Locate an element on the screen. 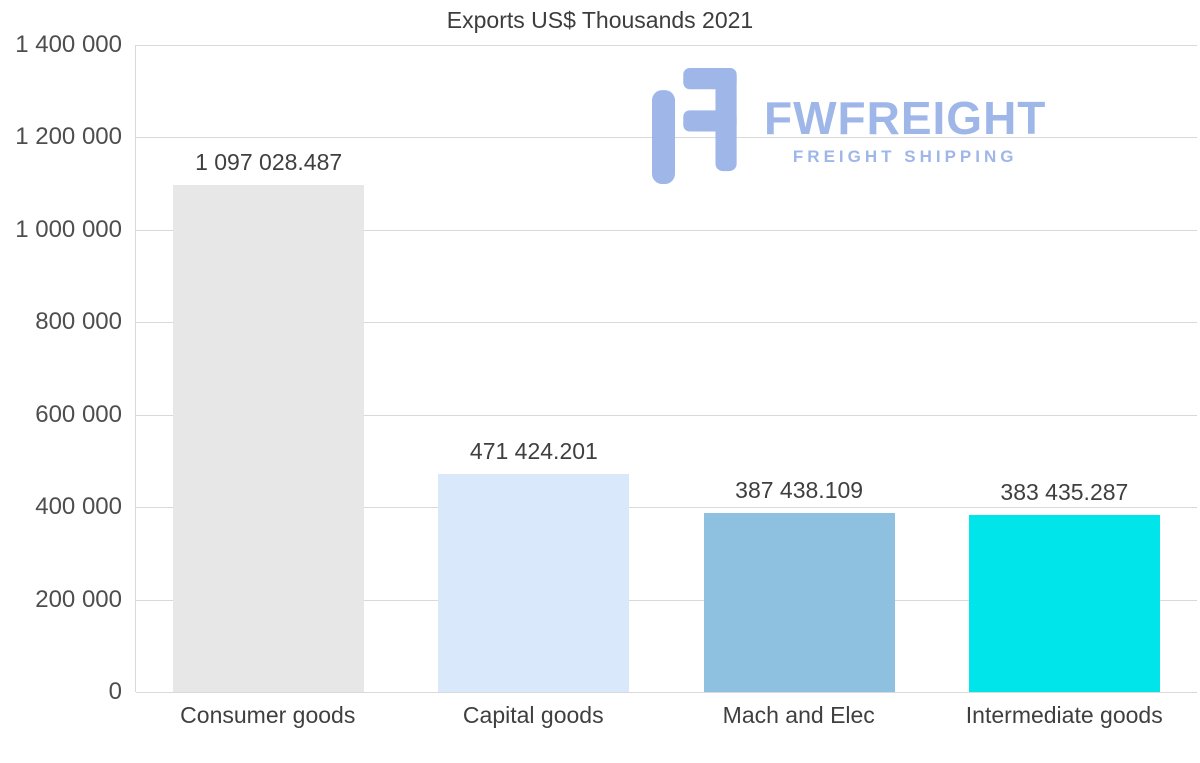  y-axis-tick-label: 800 000 is located at coordinates (78, 322).